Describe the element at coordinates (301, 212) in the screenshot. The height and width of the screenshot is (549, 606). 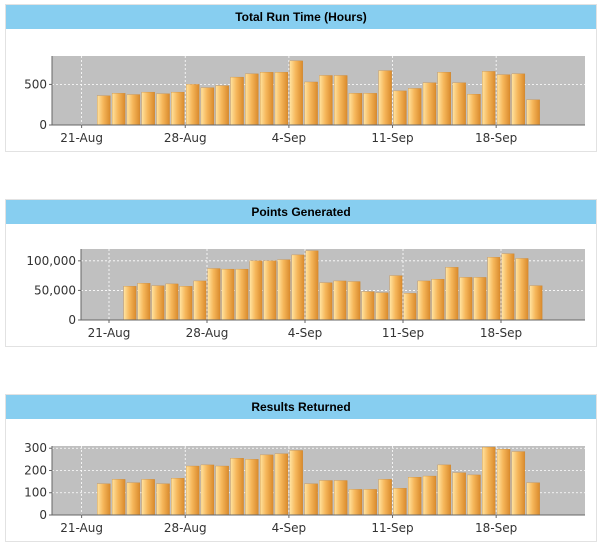
I see `chart-title: Points Generated` at that location.